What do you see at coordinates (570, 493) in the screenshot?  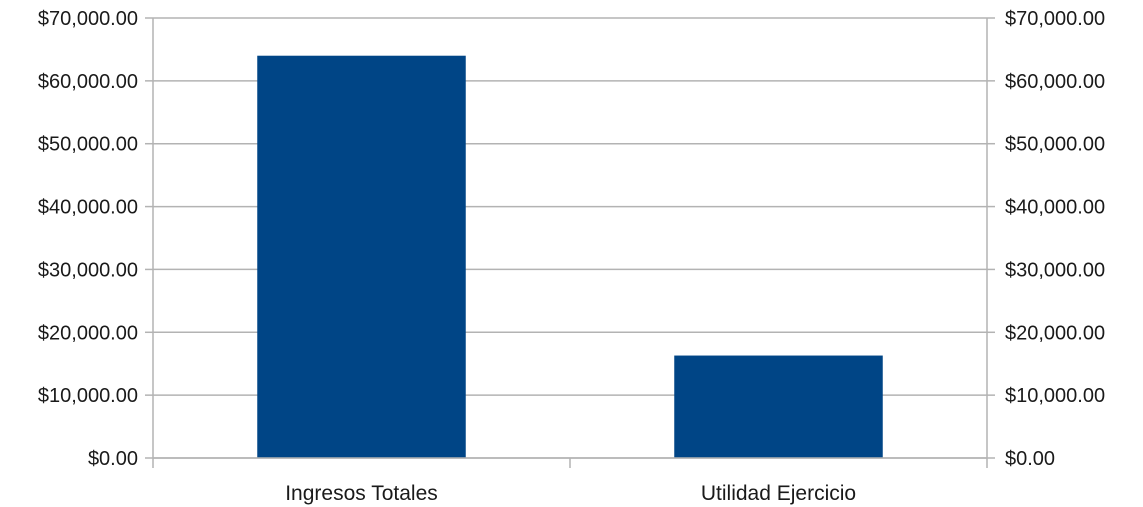 I see `x-axis-categories: Ingresos Totales Utilidad Ejercicio` at bounding box center [570, 493].